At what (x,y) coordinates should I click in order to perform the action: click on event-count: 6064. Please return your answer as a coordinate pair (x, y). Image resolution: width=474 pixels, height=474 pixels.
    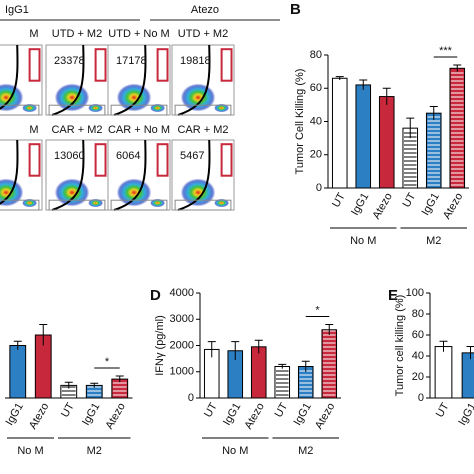
    Looking at the image, I should click on (128, 156).